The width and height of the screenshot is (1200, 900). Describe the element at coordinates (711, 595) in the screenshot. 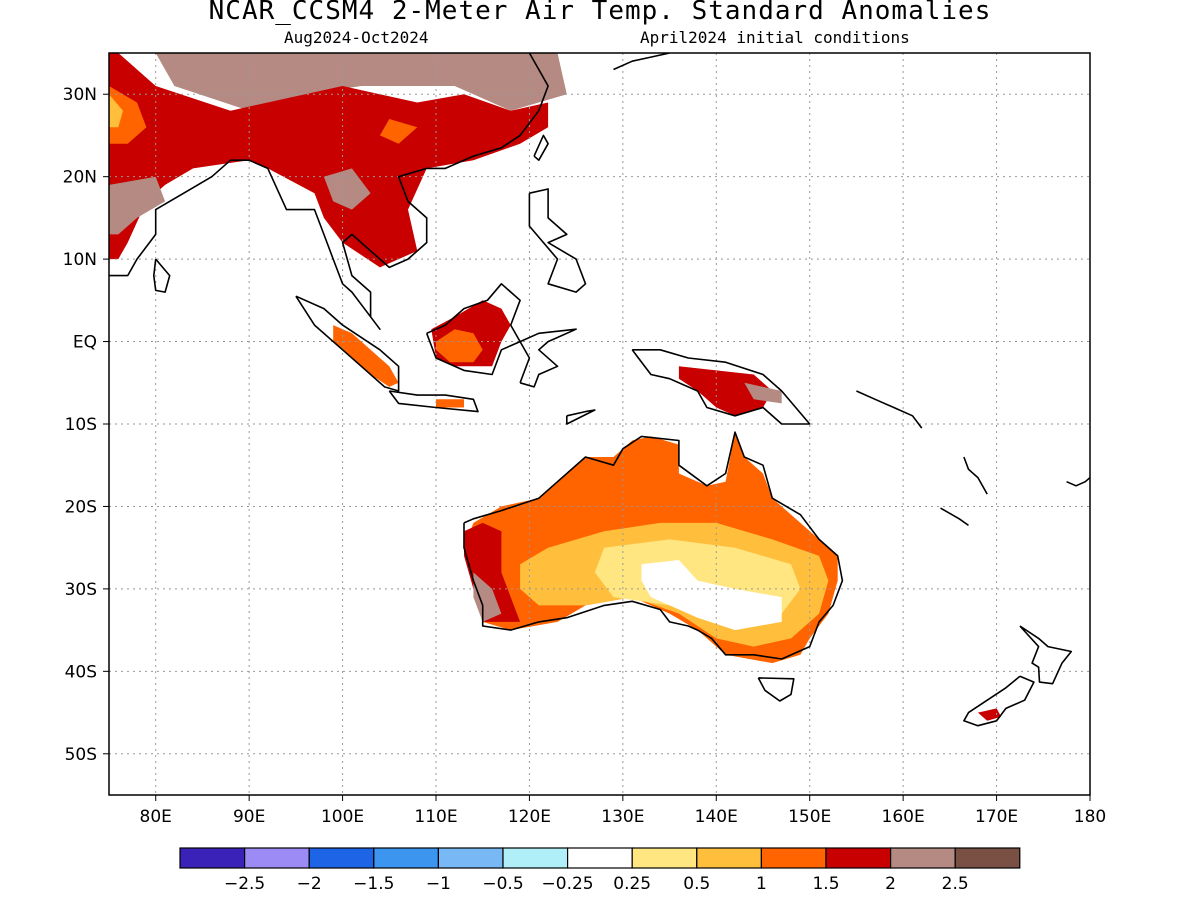

I see `anomaly-region-australia-core` at that location.